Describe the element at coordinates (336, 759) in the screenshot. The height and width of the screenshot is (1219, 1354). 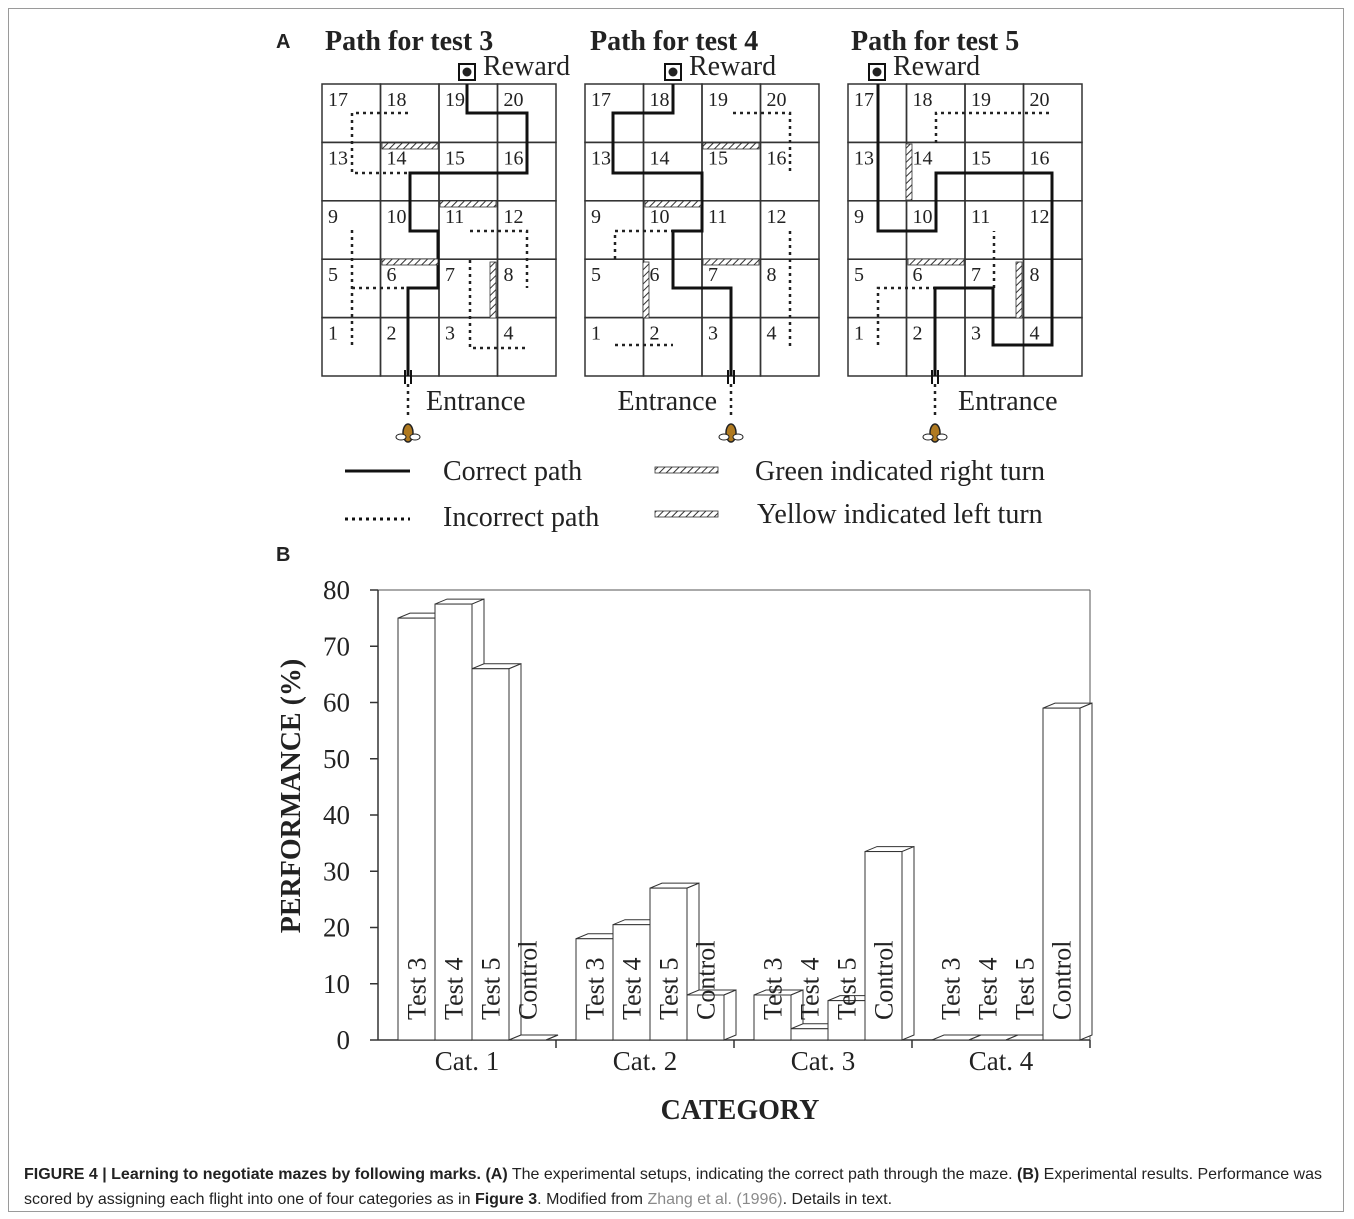
I see `y-tick-label: 50` at that location.